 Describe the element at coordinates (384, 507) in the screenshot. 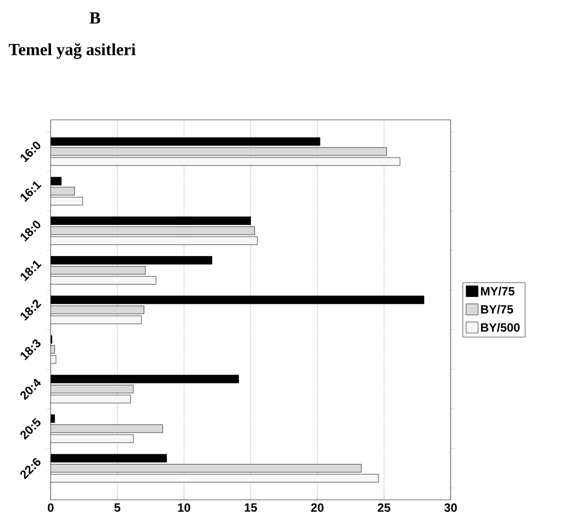

I see `x-tick-label: 25` at that location.